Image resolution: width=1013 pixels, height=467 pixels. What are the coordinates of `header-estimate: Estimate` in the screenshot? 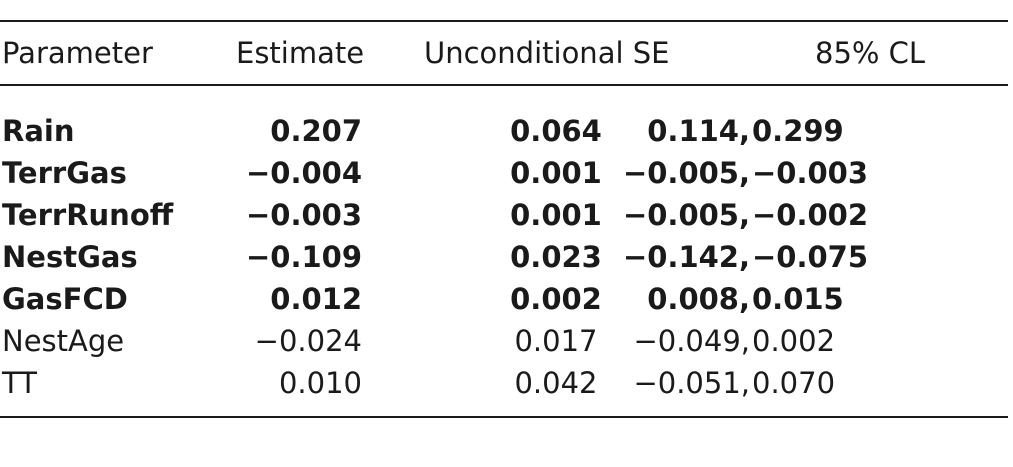 It's located at (300, 53).